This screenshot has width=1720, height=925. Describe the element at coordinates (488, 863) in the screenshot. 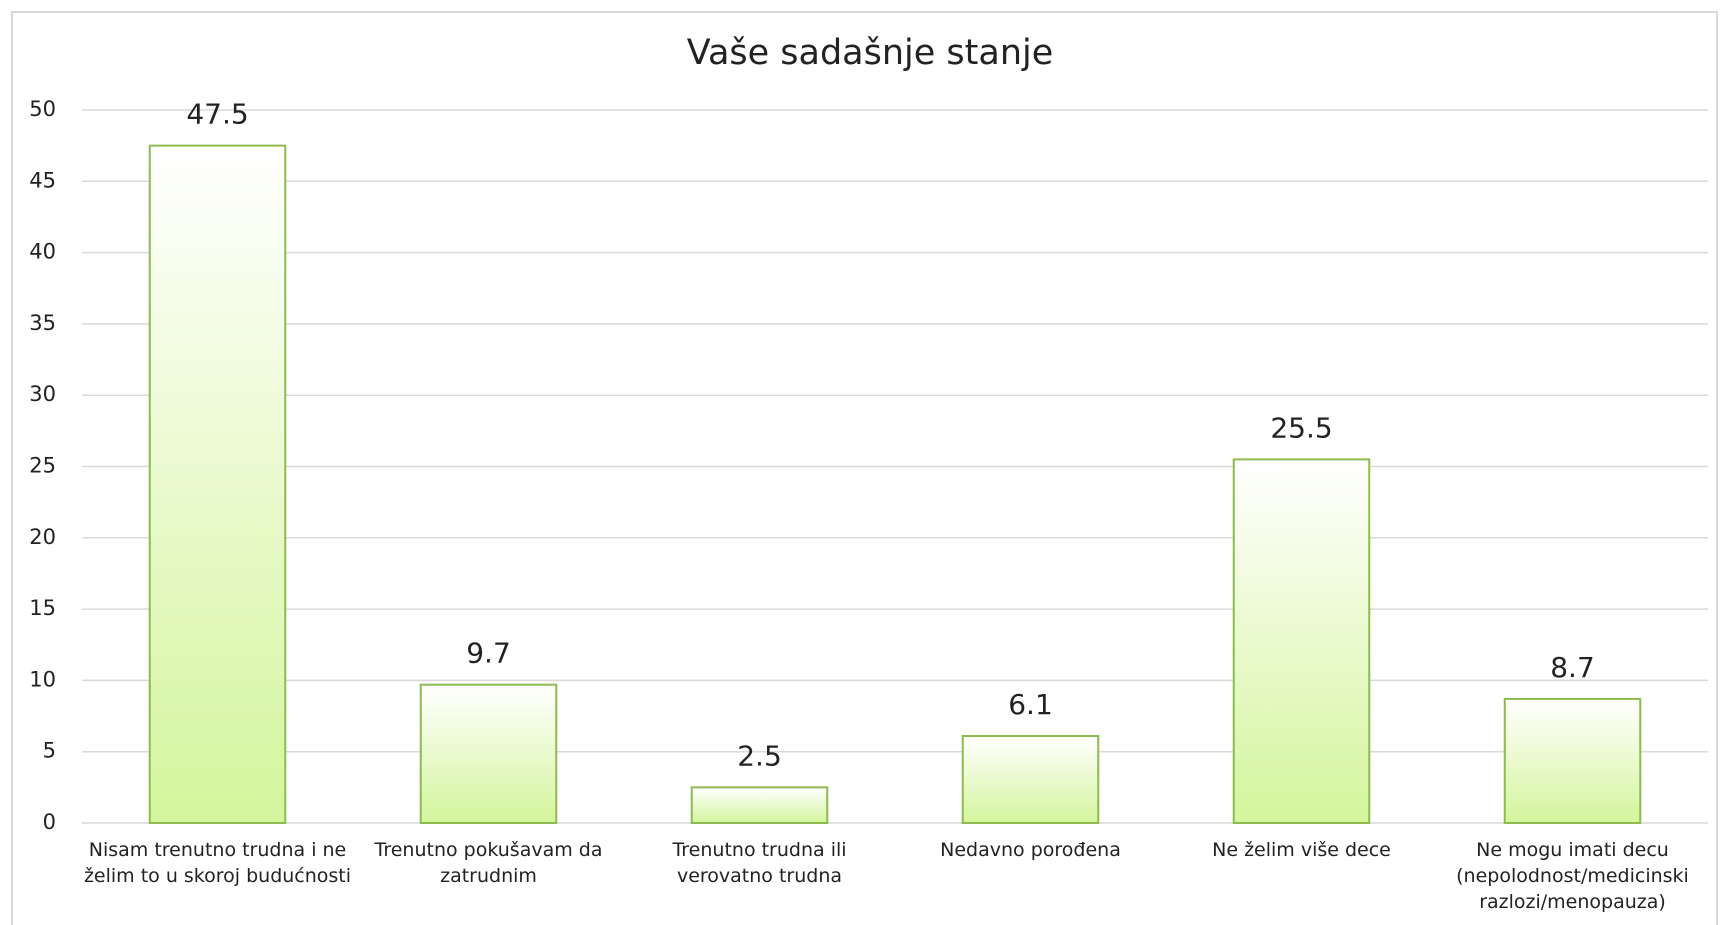

I see `x-tick-label: Trenutno pokušavam da zatrudnim` at that location.